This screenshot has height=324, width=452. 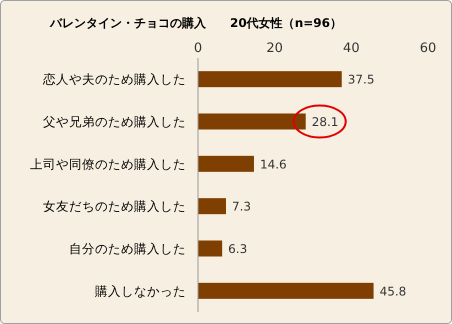 I want to click on chart-title: バレンタイン・チョコの購入 20代女性（n=96）, so click(x=195, y=23).